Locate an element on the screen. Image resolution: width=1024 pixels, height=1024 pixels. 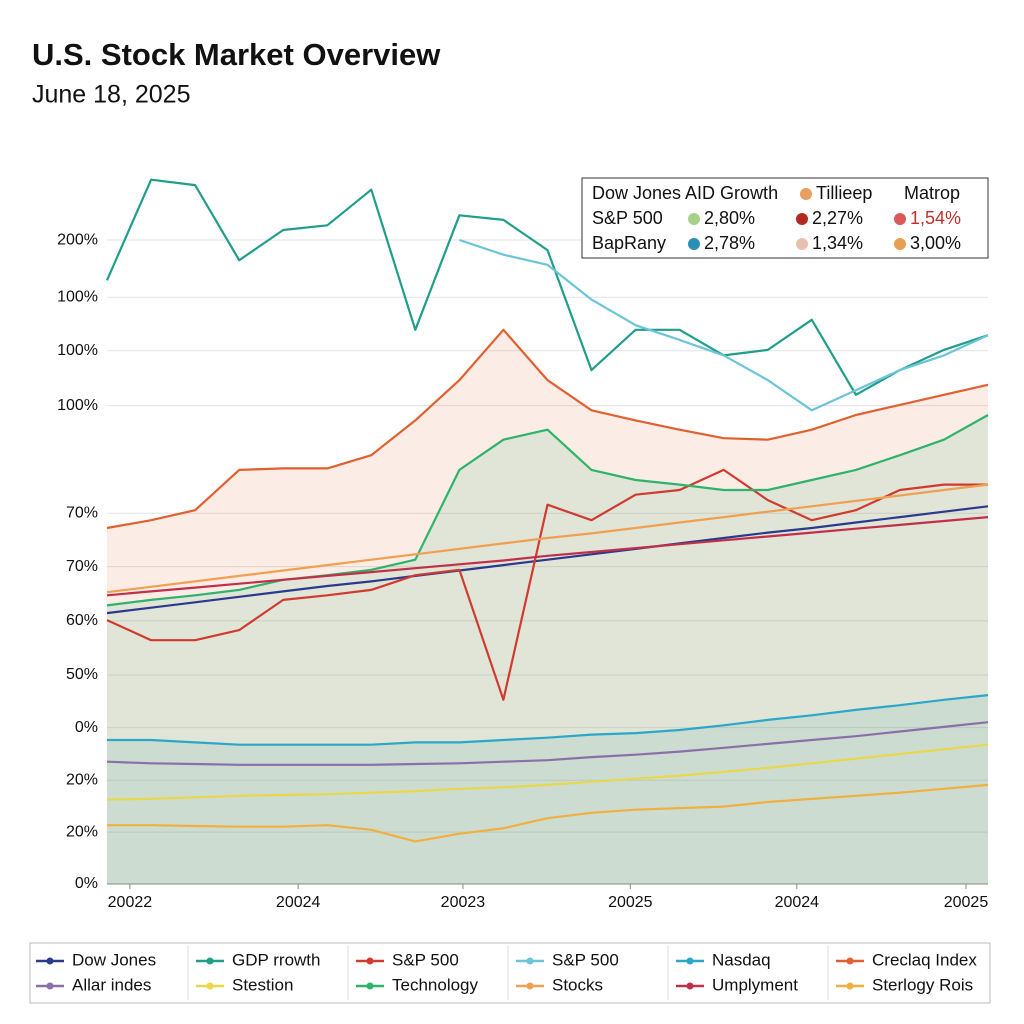
legend-frame is located at coordinates (510, 973).